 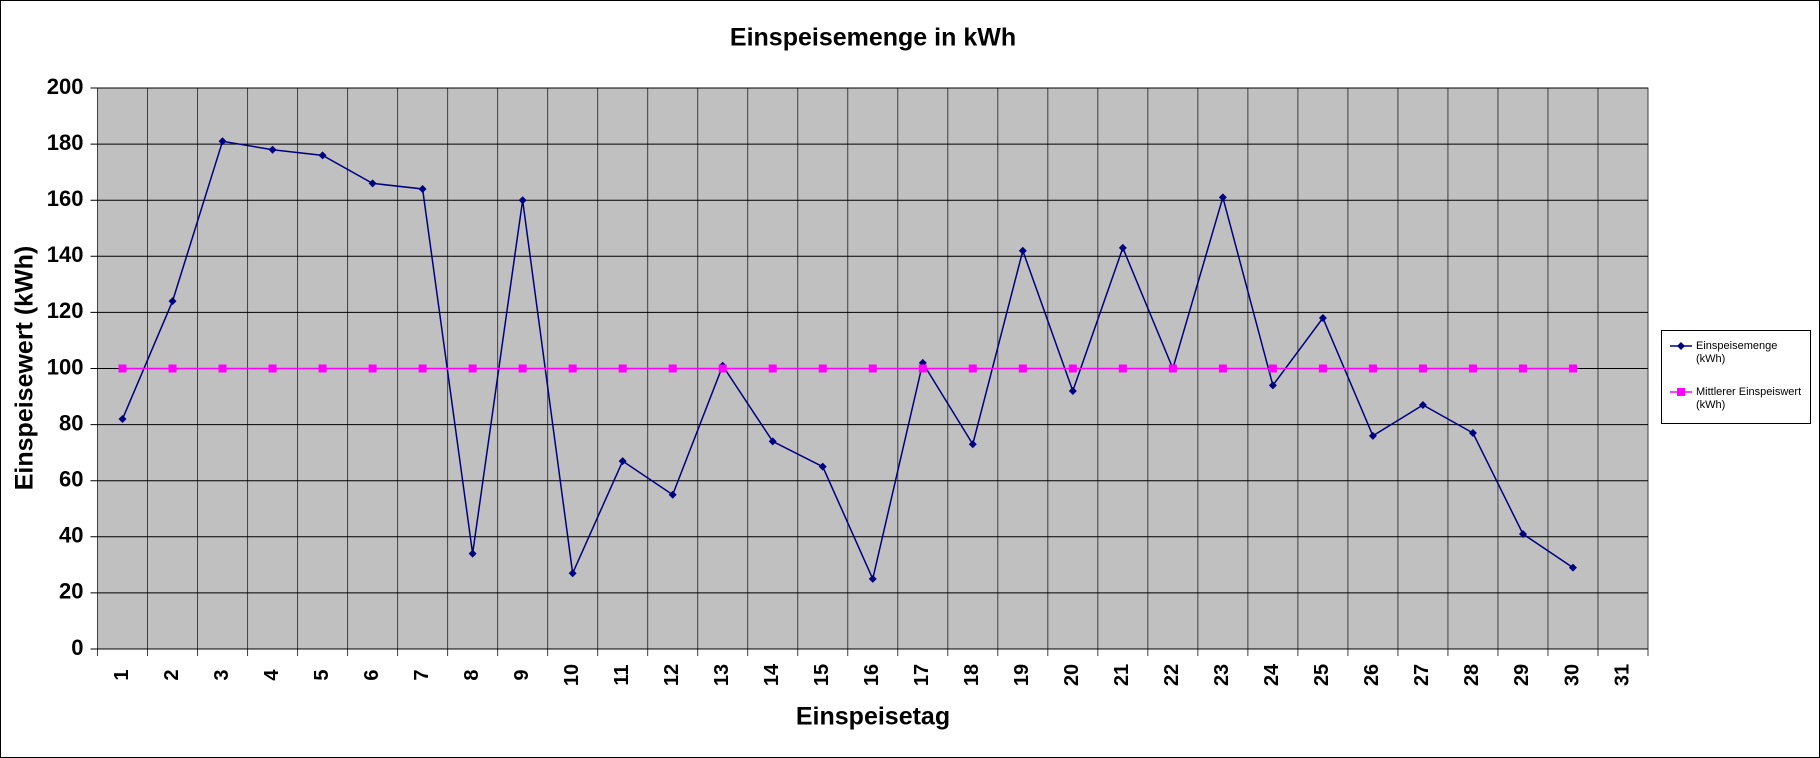 I want to click on x-tick-label: 11, so click(x=622, y=674).